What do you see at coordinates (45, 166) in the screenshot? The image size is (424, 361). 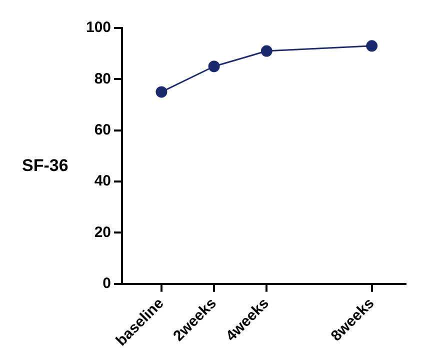 I see `y-axis-title: SF-36` at bounding box center [45, 166].